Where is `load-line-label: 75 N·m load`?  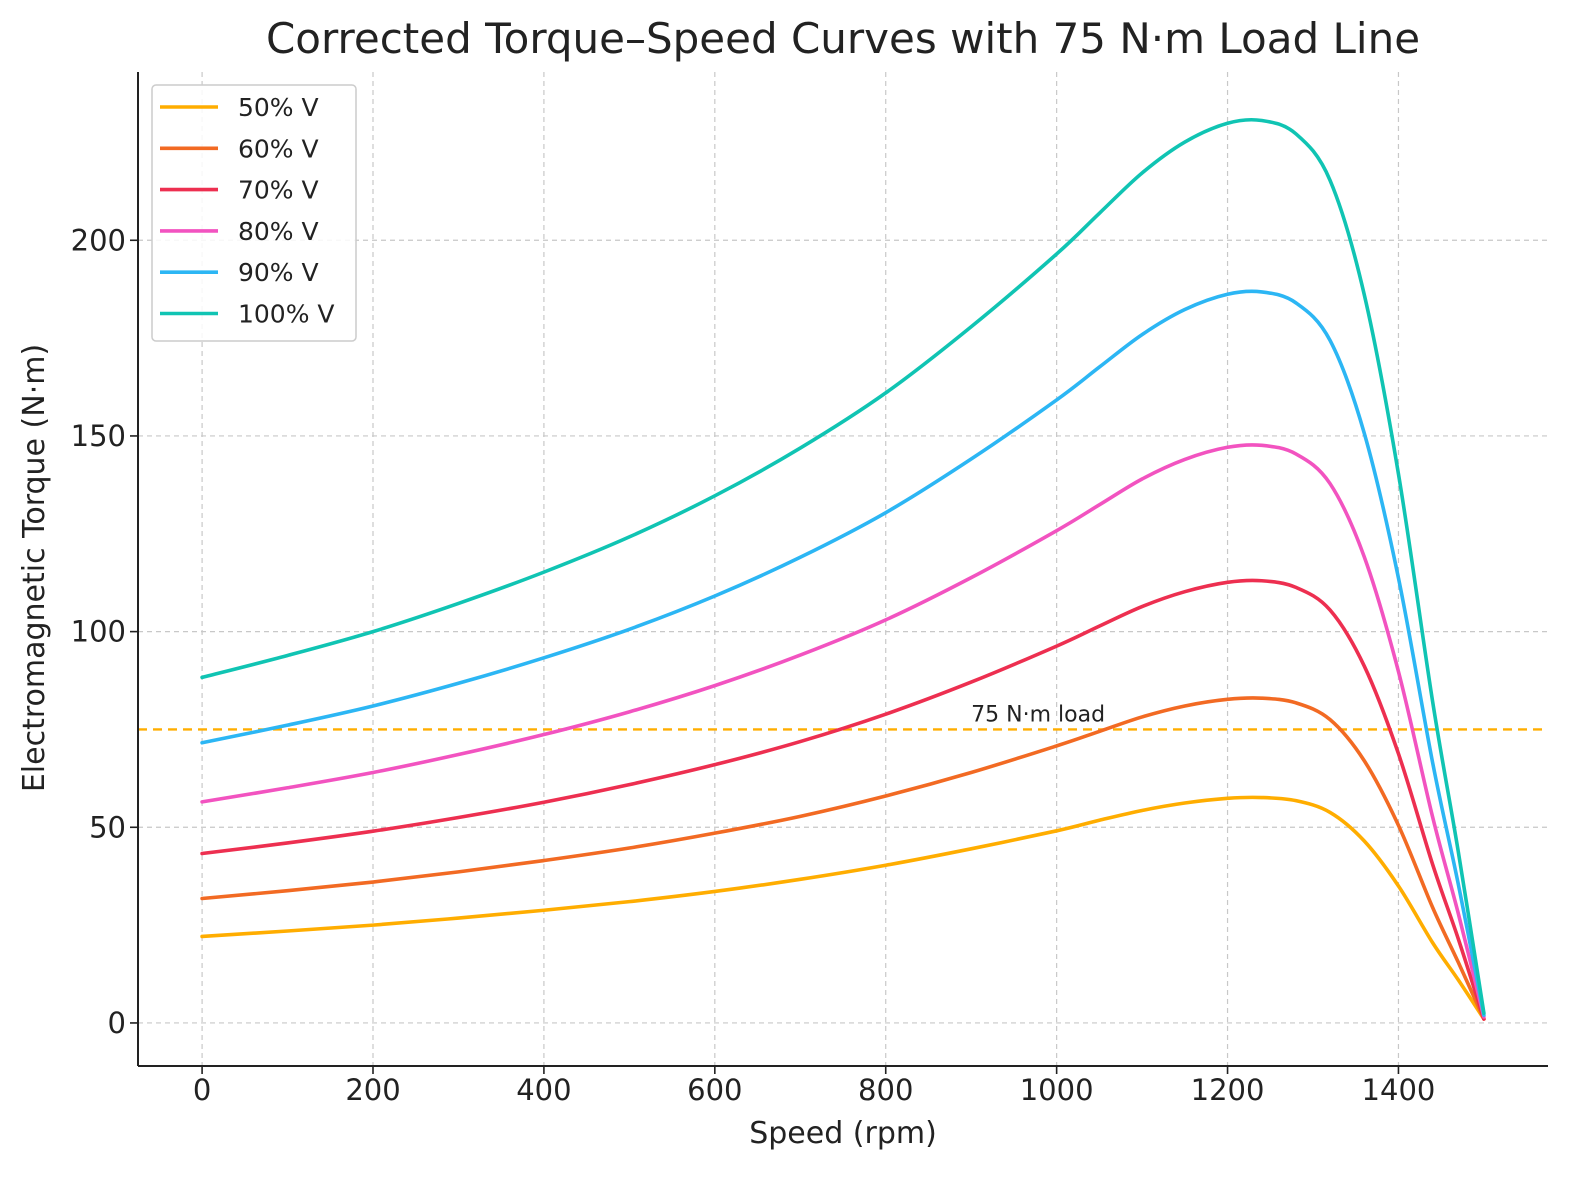
load-line-label: 75 N·m load is located at coordinates (1038, 714).